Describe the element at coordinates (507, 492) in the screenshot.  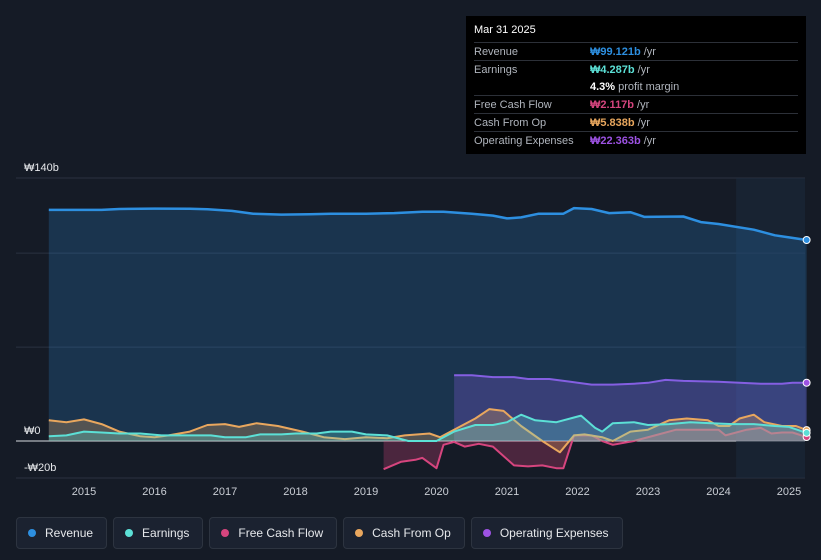
I see `x-tick-label: 2021` at that location.